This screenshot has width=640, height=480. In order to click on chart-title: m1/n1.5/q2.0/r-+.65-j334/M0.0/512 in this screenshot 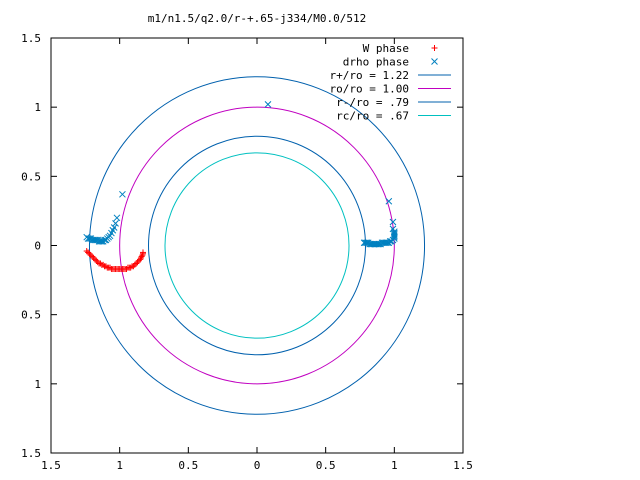, I will do `click(257, 18)`.